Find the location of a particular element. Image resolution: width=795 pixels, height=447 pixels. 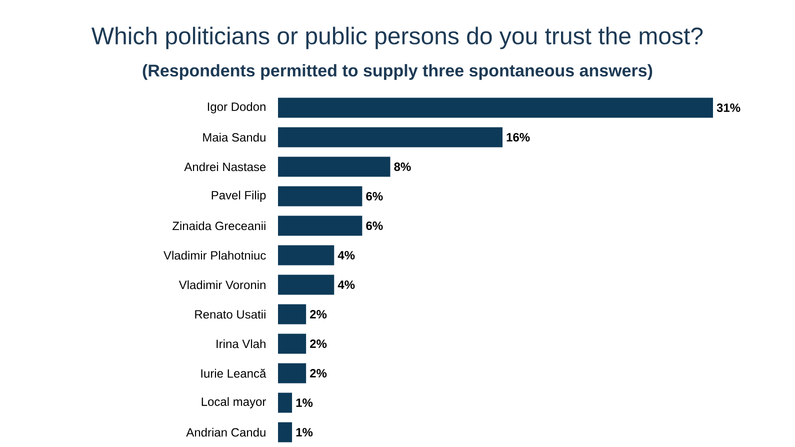

data-label: 31% is located at coordinates (728, 107).